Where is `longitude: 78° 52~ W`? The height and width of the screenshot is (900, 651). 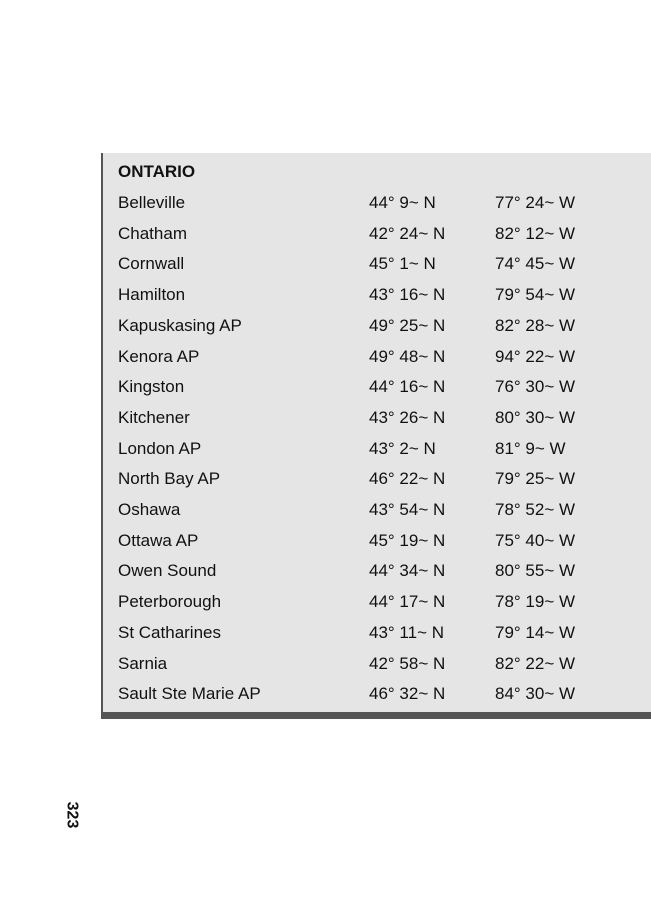
longitude: 78° 52~ W is located at coordinates (535, 509).